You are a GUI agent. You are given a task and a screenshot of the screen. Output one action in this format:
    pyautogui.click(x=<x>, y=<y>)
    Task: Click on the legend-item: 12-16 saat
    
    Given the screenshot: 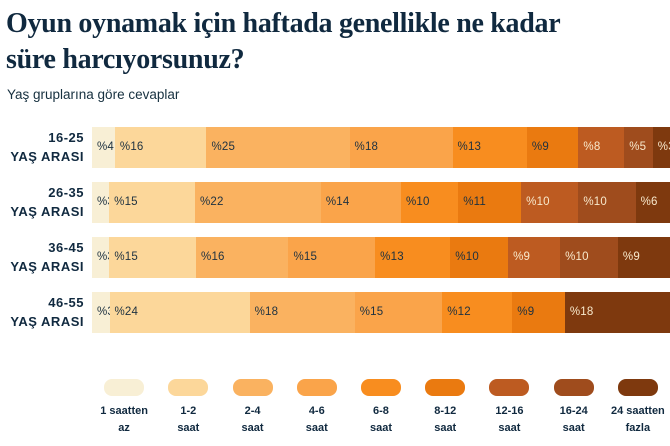 What is the action you would take?
    pyautogui.click(x=509, y=407)
    